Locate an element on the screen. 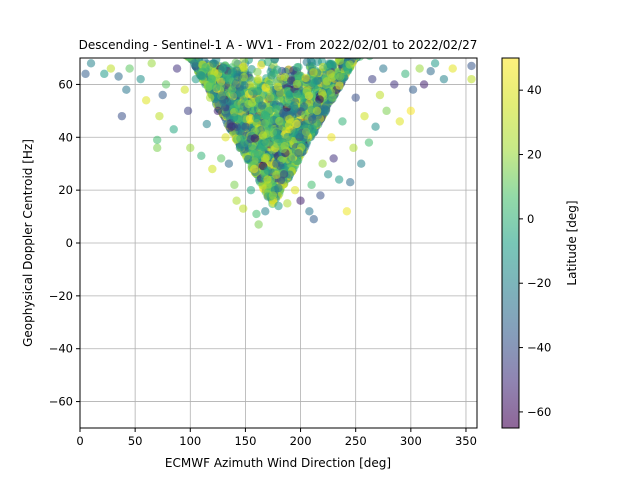 The height and width of the screenshot is (484, 640). x-axis-label: ECMWF Azimuth Wind Direction [deg] is located at coordinates (278, 463).